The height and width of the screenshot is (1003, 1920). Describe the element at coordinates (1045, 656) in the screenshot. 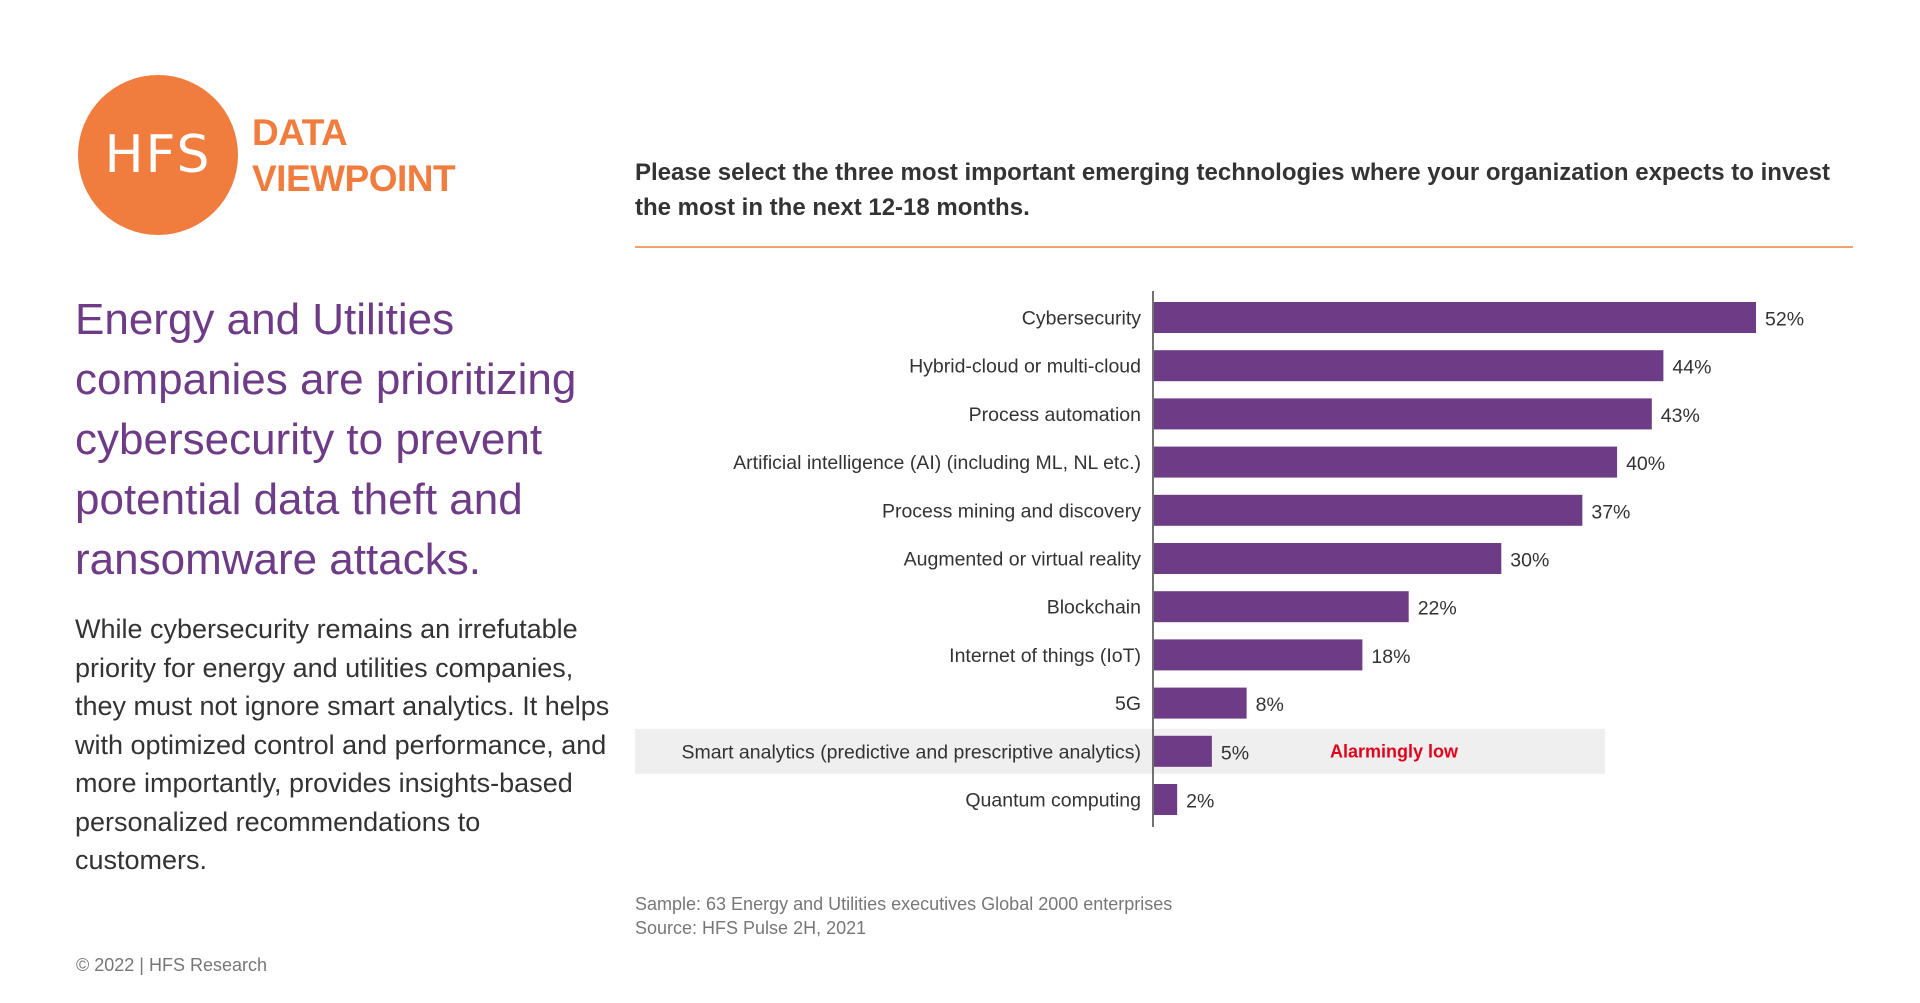

I see `category-label: Internet of things (IoT)` at that location.